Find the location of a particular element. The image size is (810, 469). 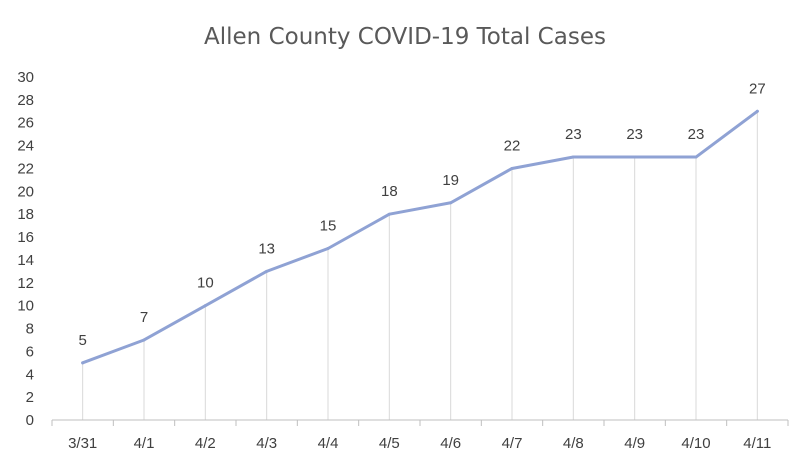

y-tick-label: 0 is located at coordinates (30, 420).